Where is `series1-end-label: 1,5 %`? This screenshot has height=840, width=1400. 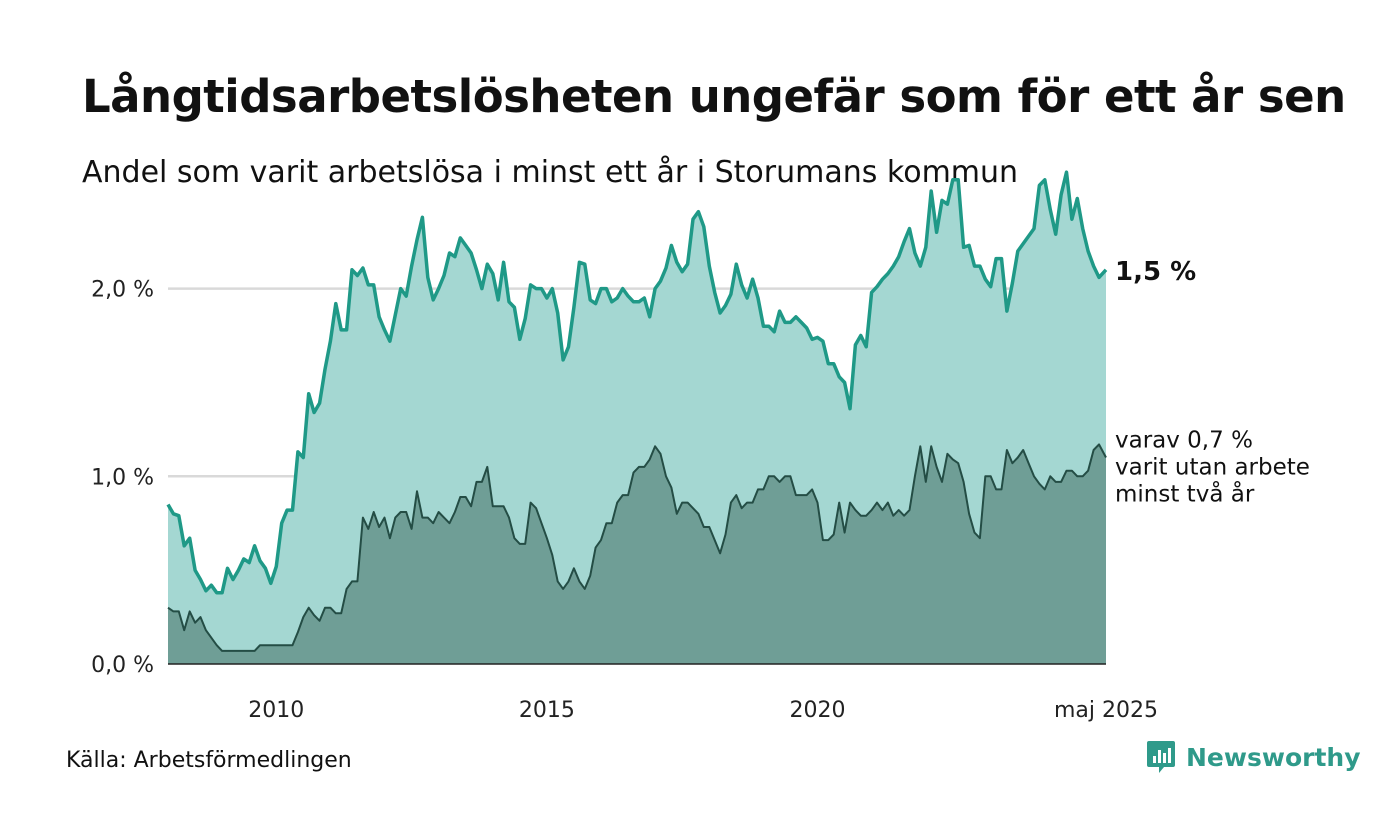 series1-end-label: 1,5 % is located at coordinates (1155, 272).